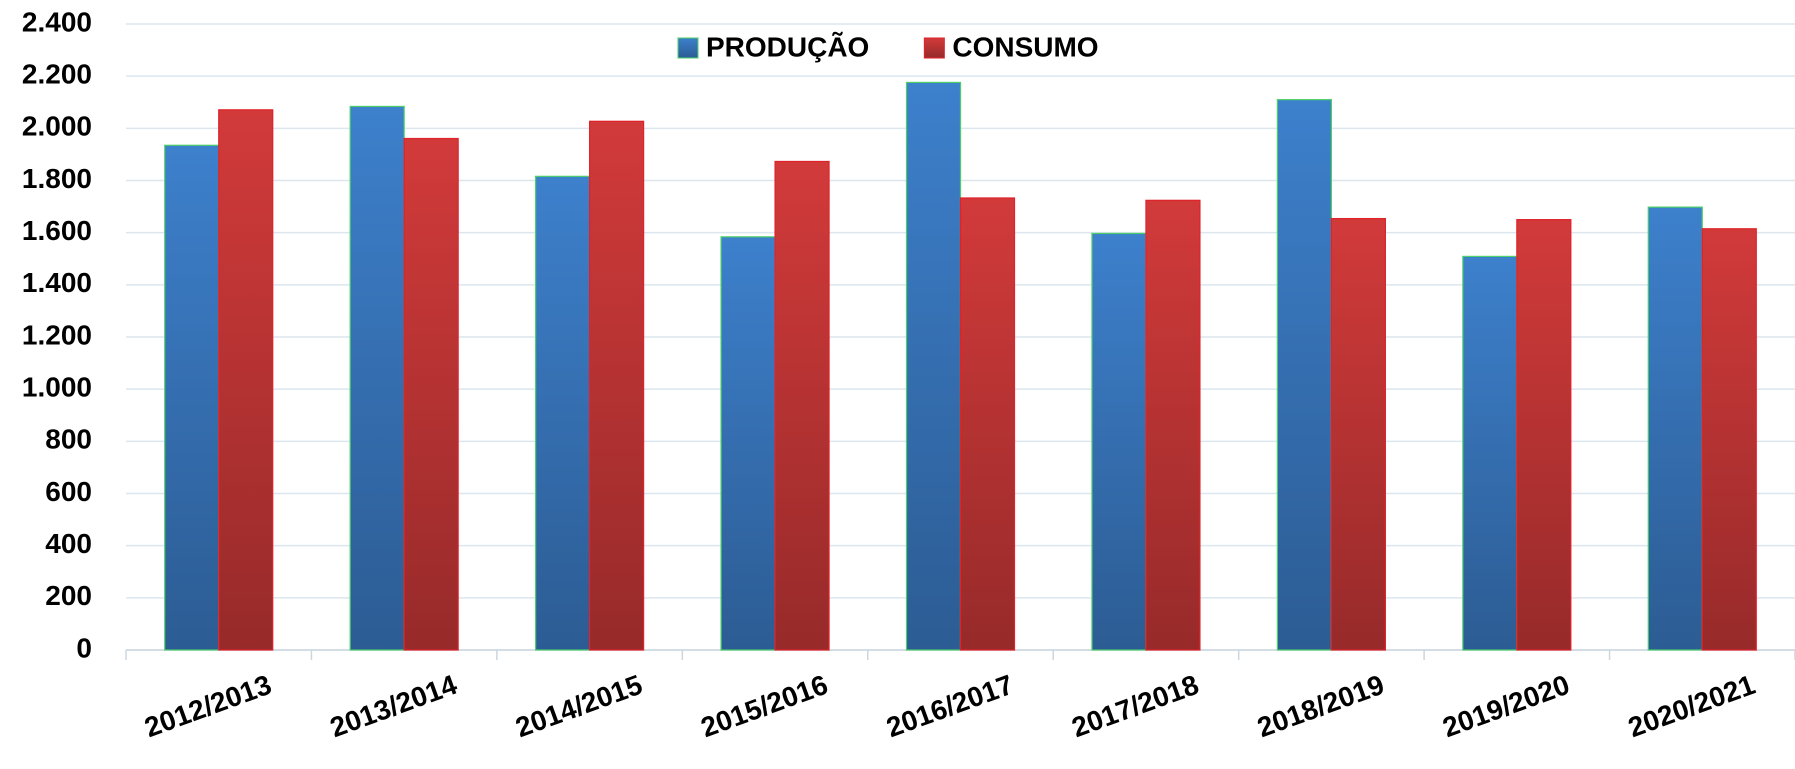 This screenshot has height=769, width=1795. I want to click on y-tick-label: 400, so click(68, 543).